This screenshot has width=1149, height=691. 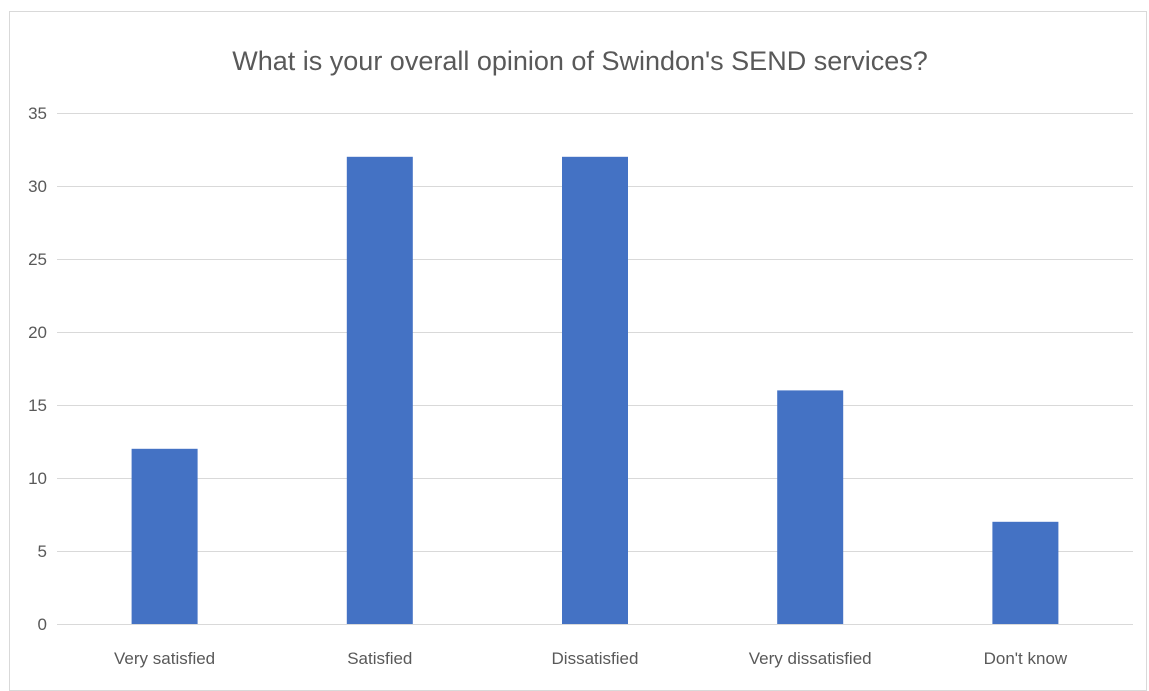 What do you see at coordinates (37, 186) in the screenshot?
I see `y-tick-label: 30` at bounding box center [37, 186].